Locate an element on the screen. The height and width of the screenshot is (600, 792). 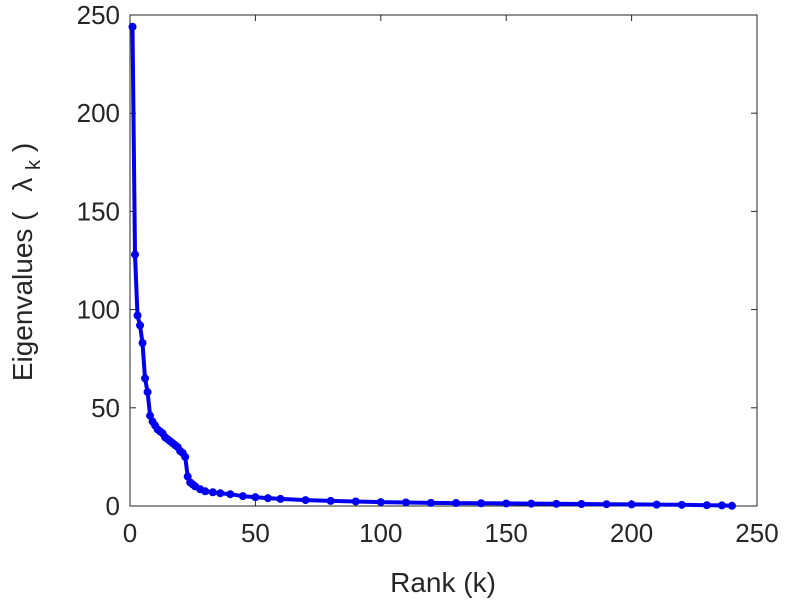
y-tick-label: 250 is located at coordinates (98, 15).